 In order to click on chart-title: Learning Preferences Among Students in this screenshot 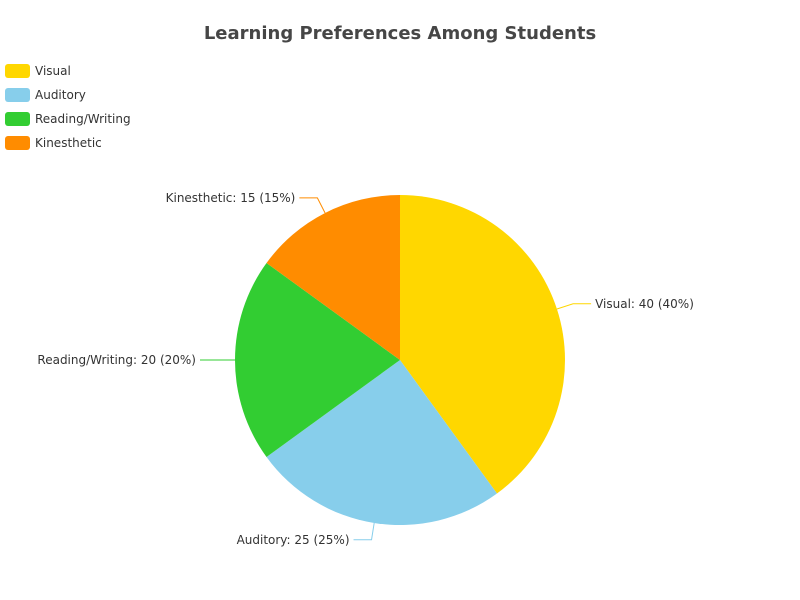, I will do `click(400, 33)`.